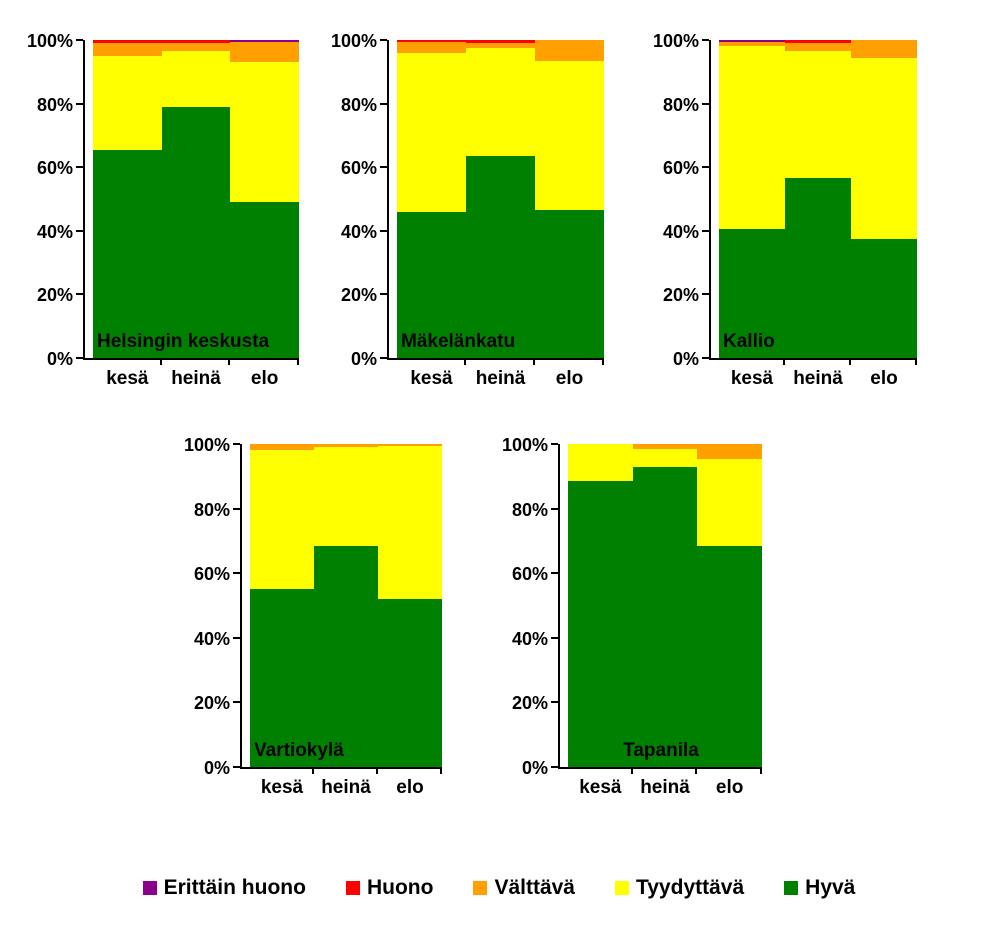 Image resolution: width=998 pixels, height=945 pixels. What do you see at coordinates (224, 888) in the screenshot?
I see `legend-item-erittäin-huono: Erittäin huono` at bounding box center [224, 888].